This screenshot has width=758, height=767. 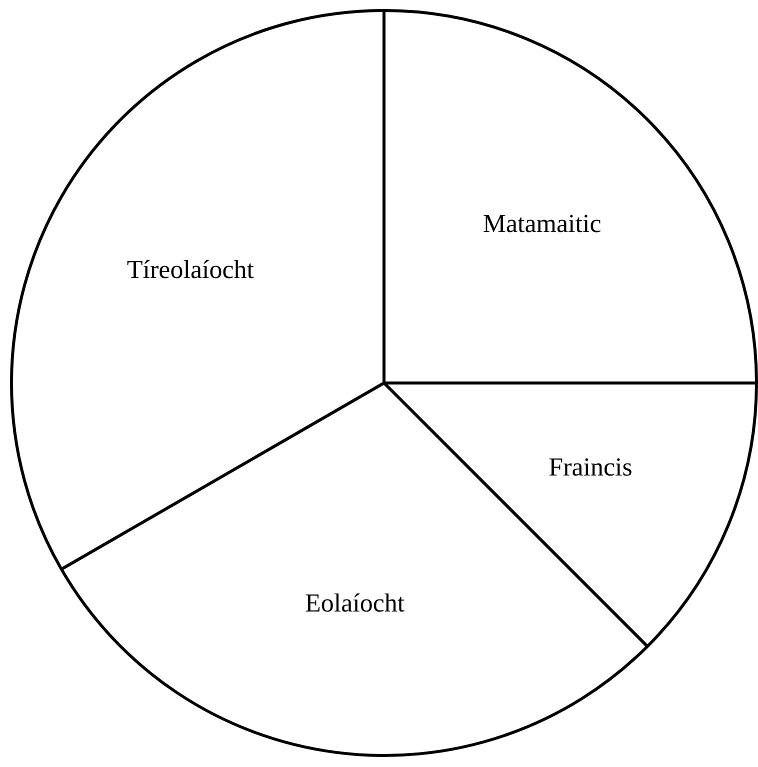 What do you see at coordinates (542, 223) in the screenshot?
I see `slice-label: Matamaitic` at bounding box center [542, 223].